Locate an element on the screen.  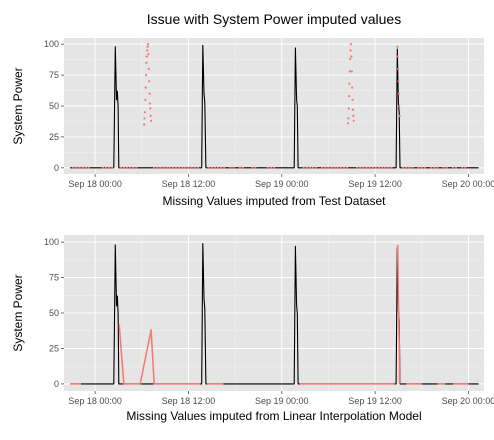
x-tick-label: Sep 18 12:00 is located at coordinates (189, 401).